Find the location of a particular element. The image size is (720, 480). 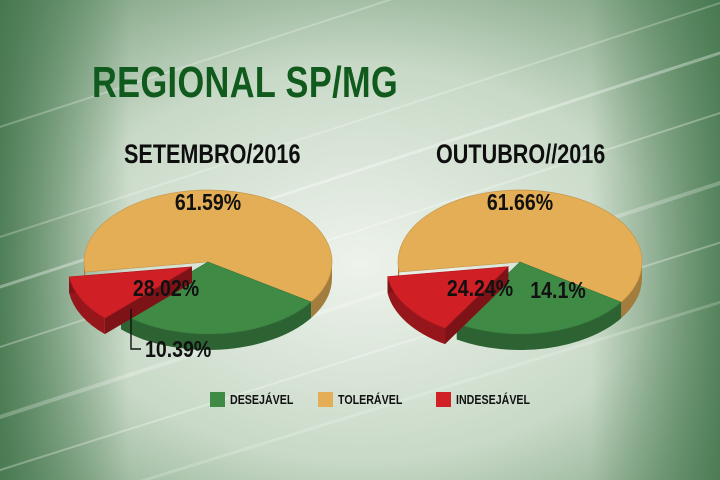

pie-setembro-leader-indesejavel is located at coordinates (135, 329).